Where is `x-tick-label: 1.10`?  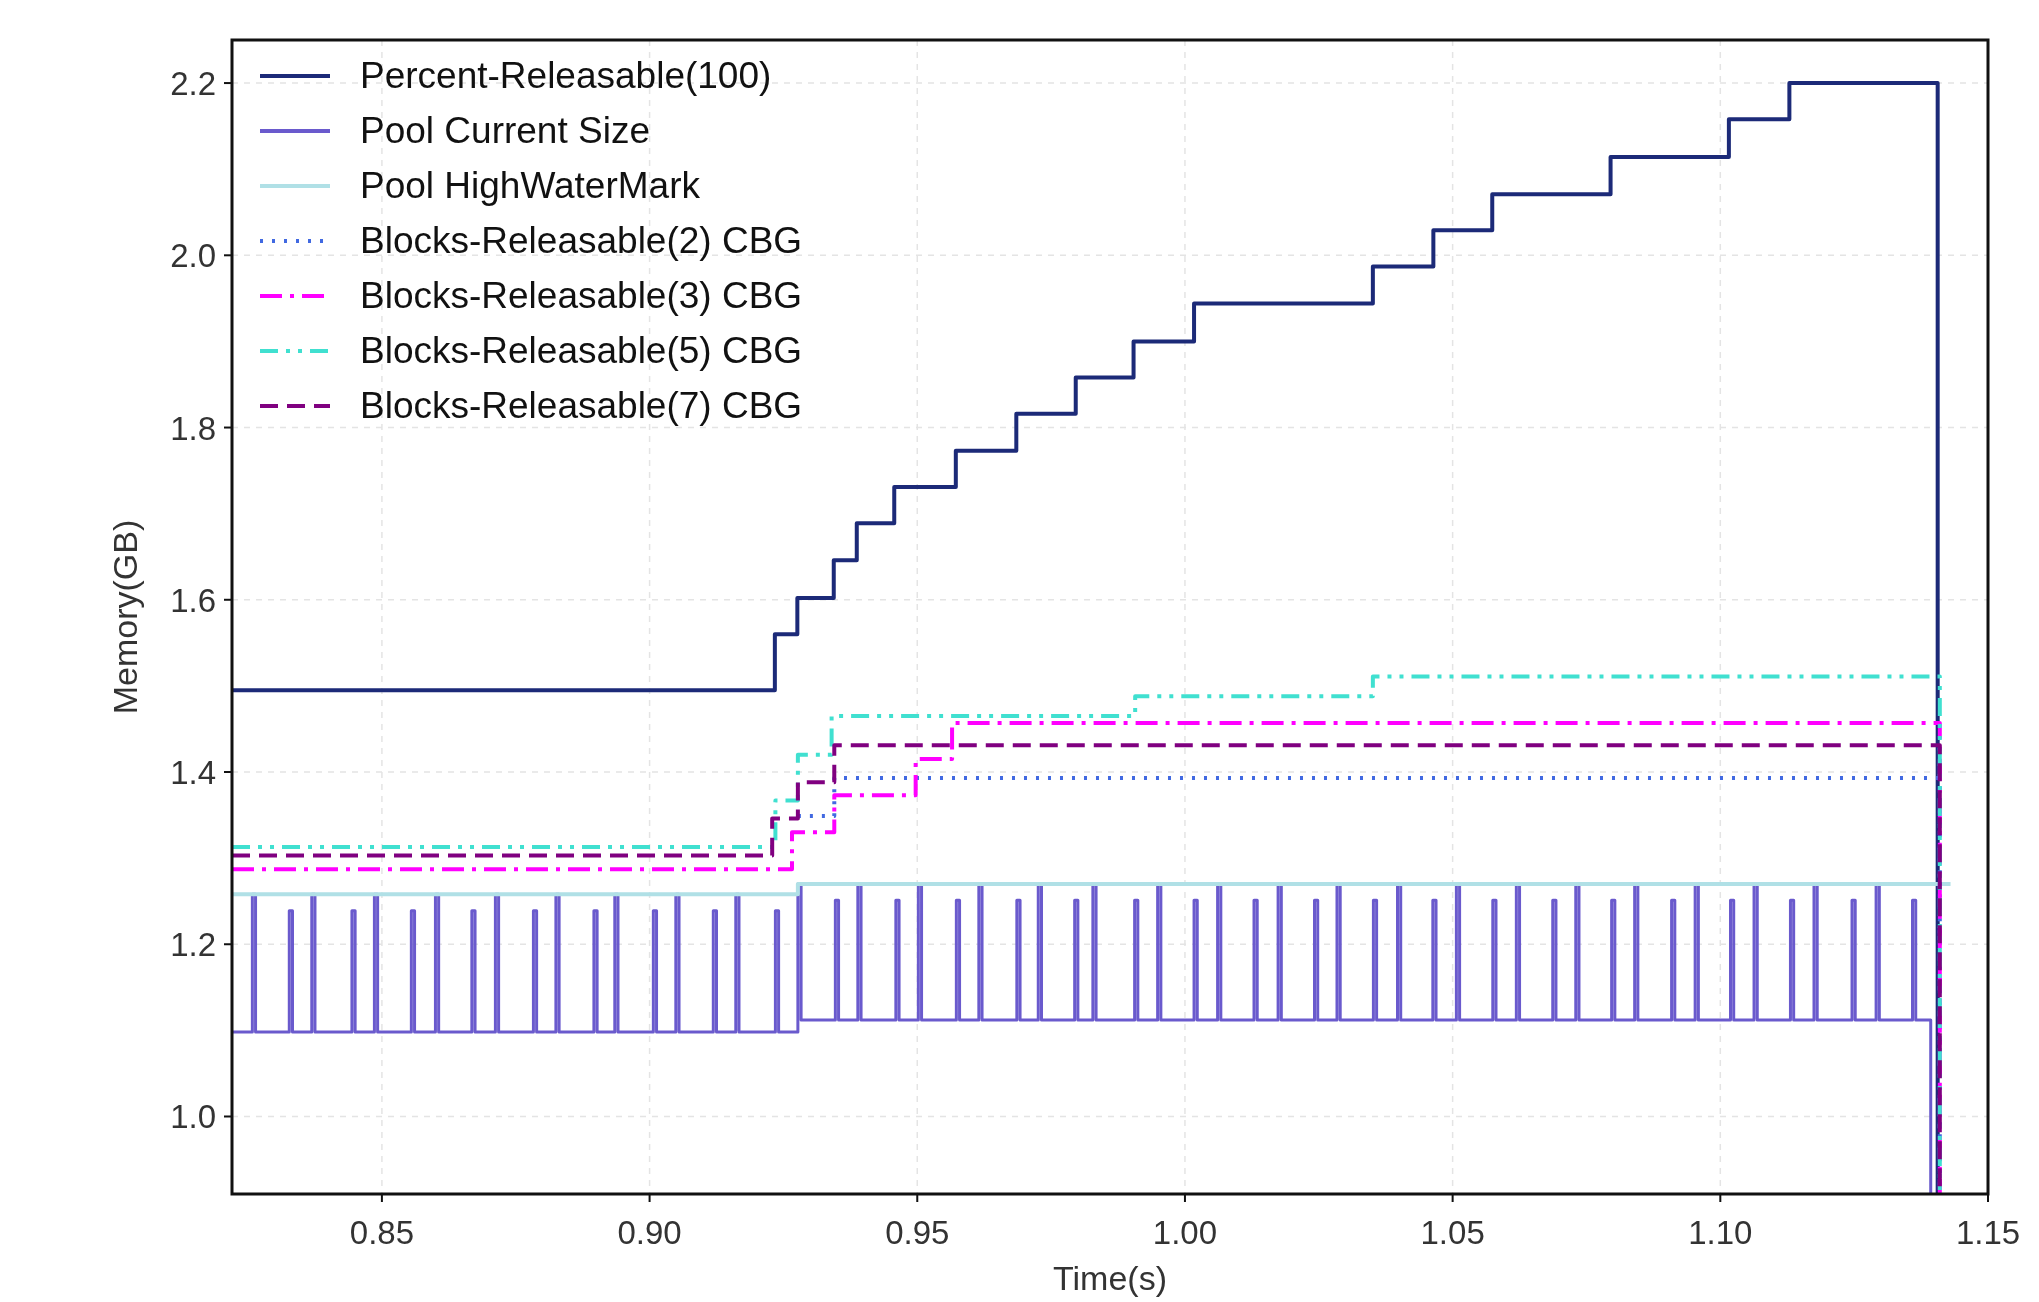
x-tick-label: 1.10 is located at coordinates (1720, 1232).